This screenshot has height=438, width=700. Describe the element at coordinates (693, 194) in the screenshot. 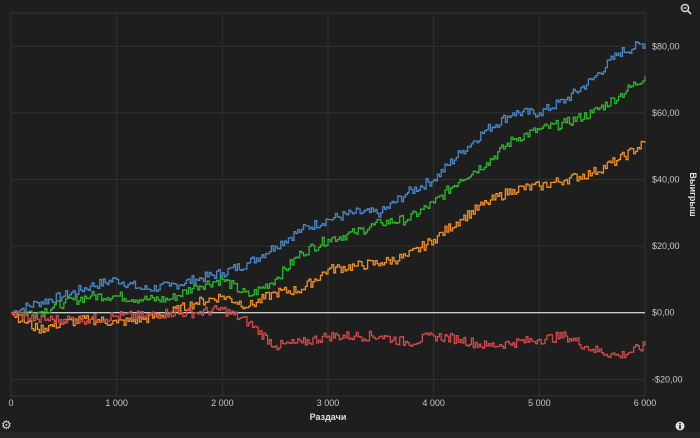

I see `y-axis-title: Выигрыш` at that location.